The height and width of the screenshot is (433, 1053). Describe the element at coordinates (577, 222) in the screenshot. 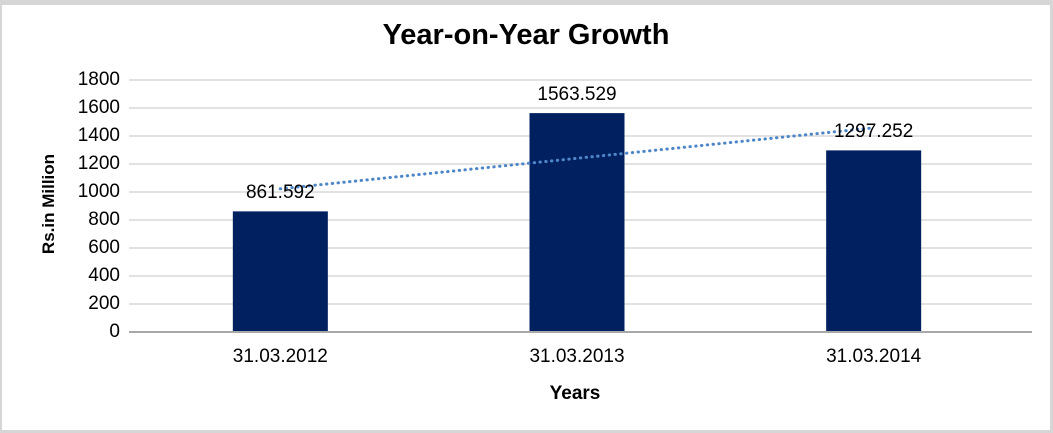

I see `bar-31.03.2013` at that location.